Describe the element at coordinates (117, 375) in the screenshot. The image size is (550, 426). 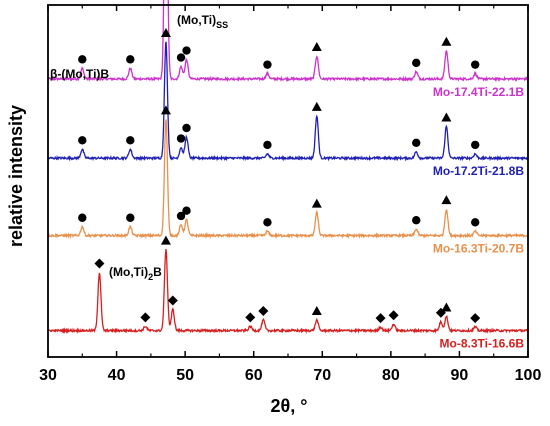
I see `x-tick-label-1: 40` at that location.